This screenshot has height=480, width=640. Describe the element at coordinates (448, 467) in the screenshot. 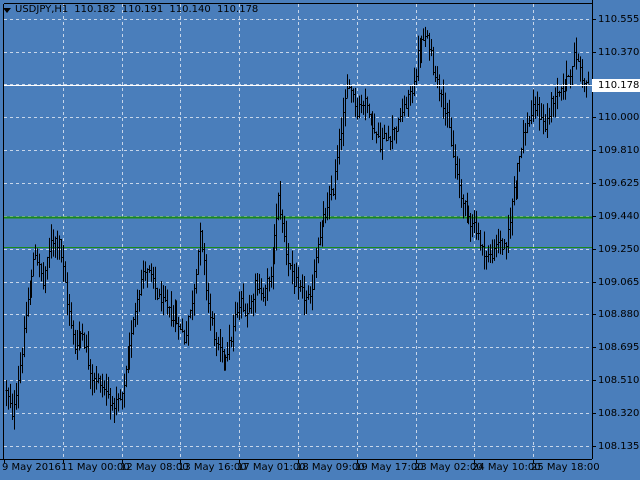

I see `time-tick-label: 23 May 02:00` at that location.